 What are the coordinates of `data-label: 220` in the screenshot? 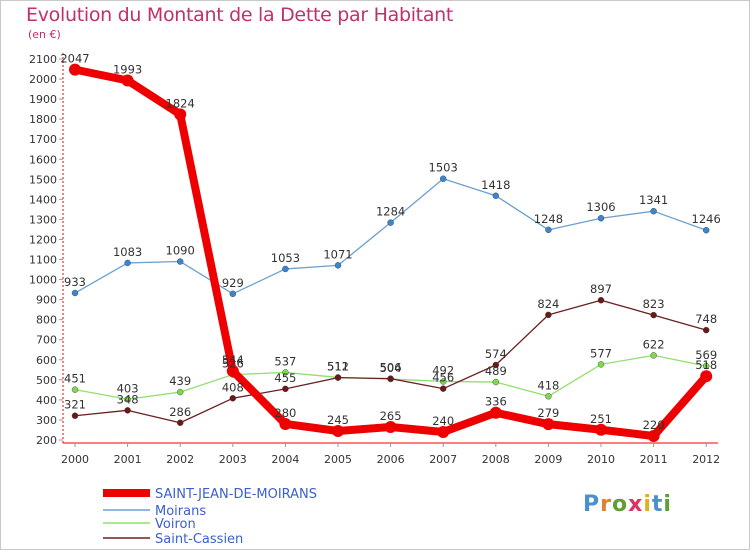 It's located at (654, 425).